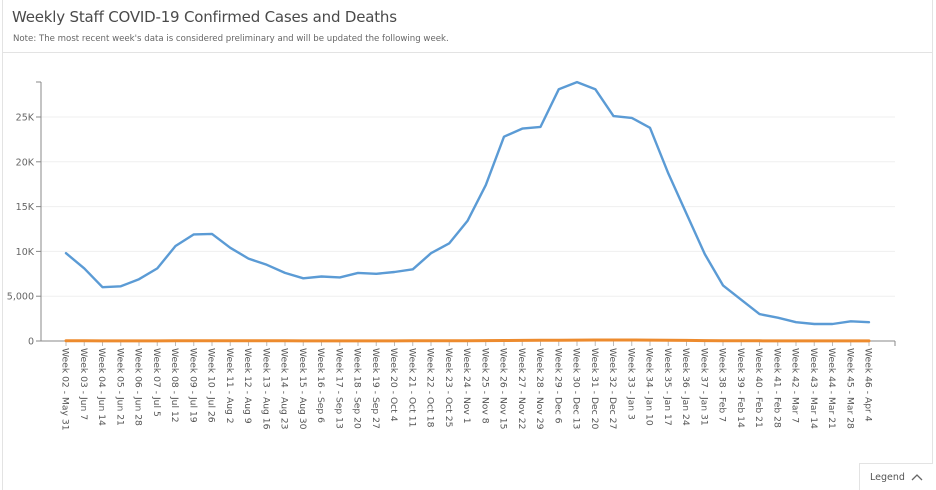 The image size is (936, 490). Describe the element at coordinates (83, 384) in the screenshot. I see `x-tick-label: Week 03 - Jun 7` at that location.